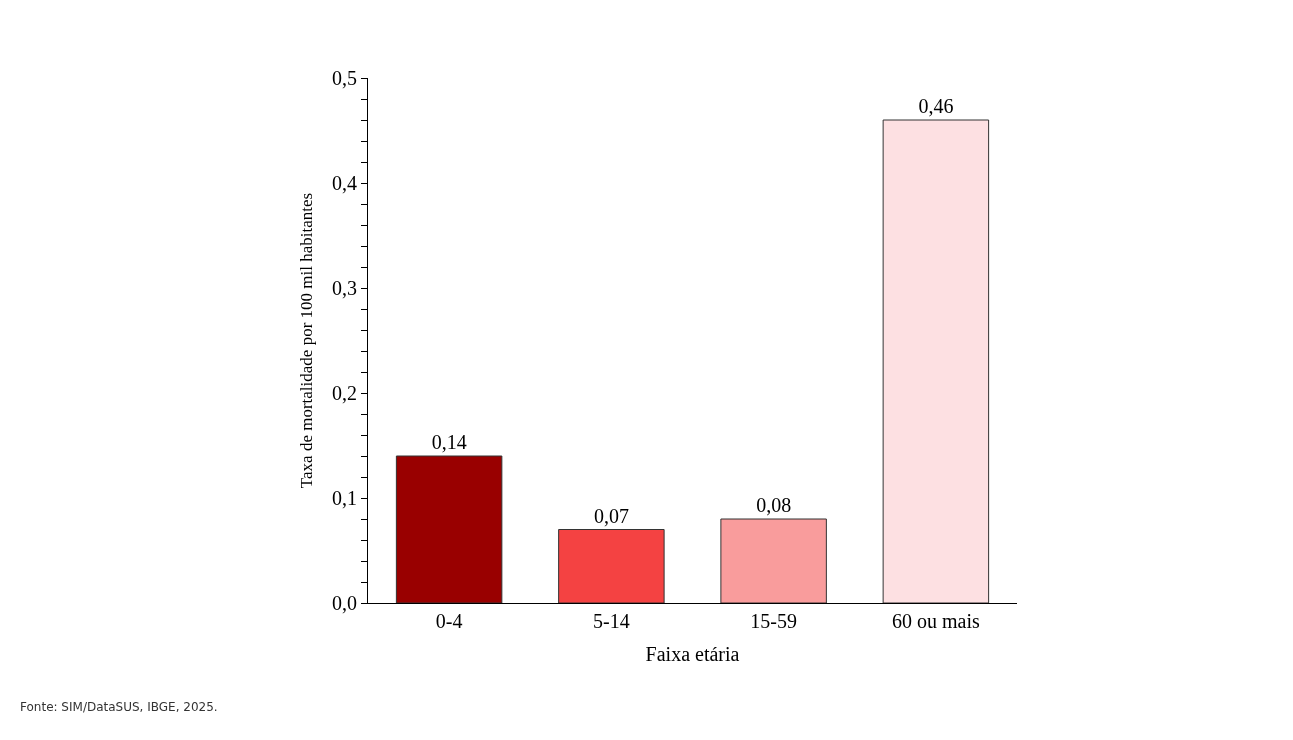 This screenshot has height=740, width=1293. I want to click on y-tick-label: 0,0, so click(344, 603).